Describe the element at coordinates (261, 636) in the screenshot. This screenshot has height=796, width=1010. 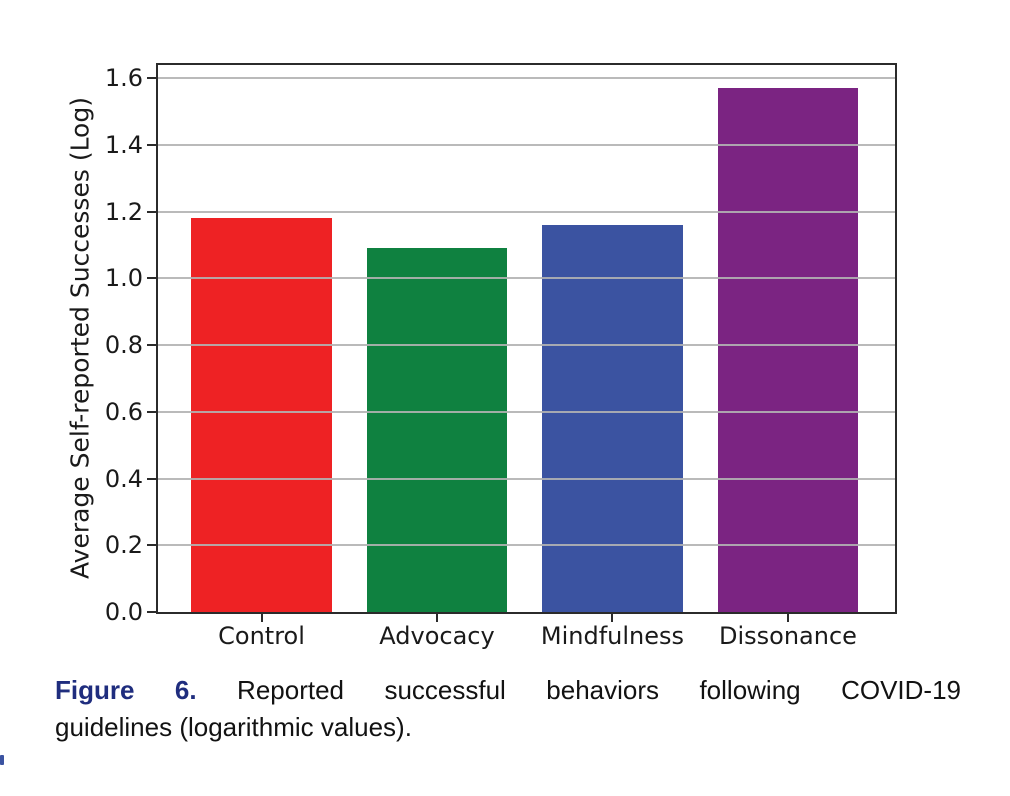
I see `x-tick-label-control: Control` at that location.